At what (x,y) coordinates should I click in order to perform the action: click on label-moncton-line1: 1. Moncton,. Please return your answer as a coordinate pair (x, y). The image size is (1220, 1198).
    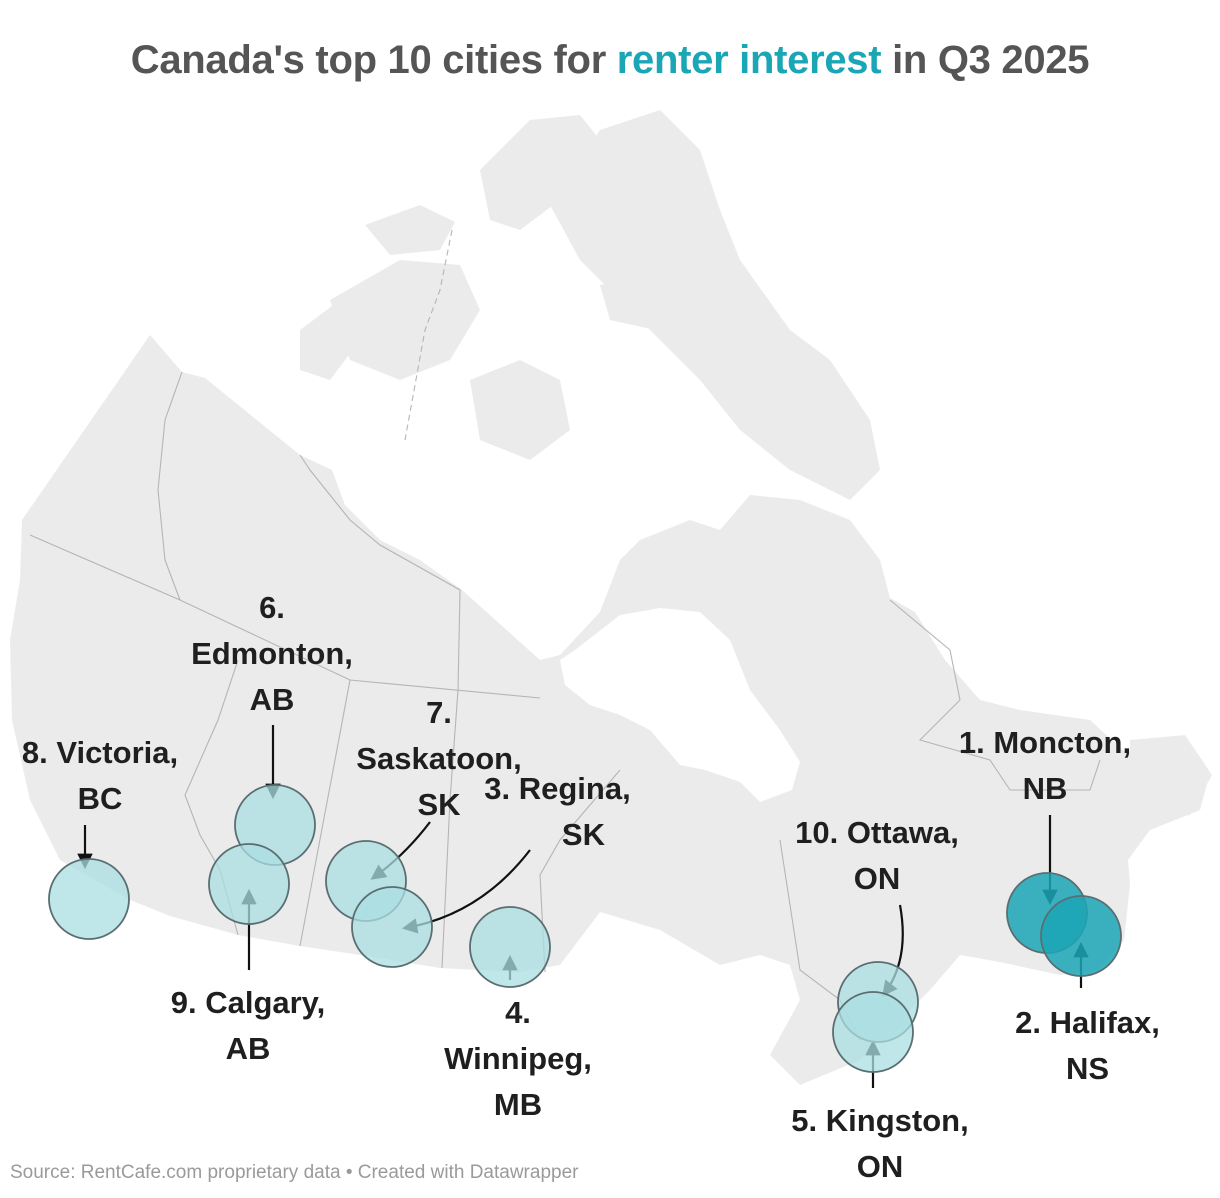
    Looking at the image, I should click on (1045, 742).